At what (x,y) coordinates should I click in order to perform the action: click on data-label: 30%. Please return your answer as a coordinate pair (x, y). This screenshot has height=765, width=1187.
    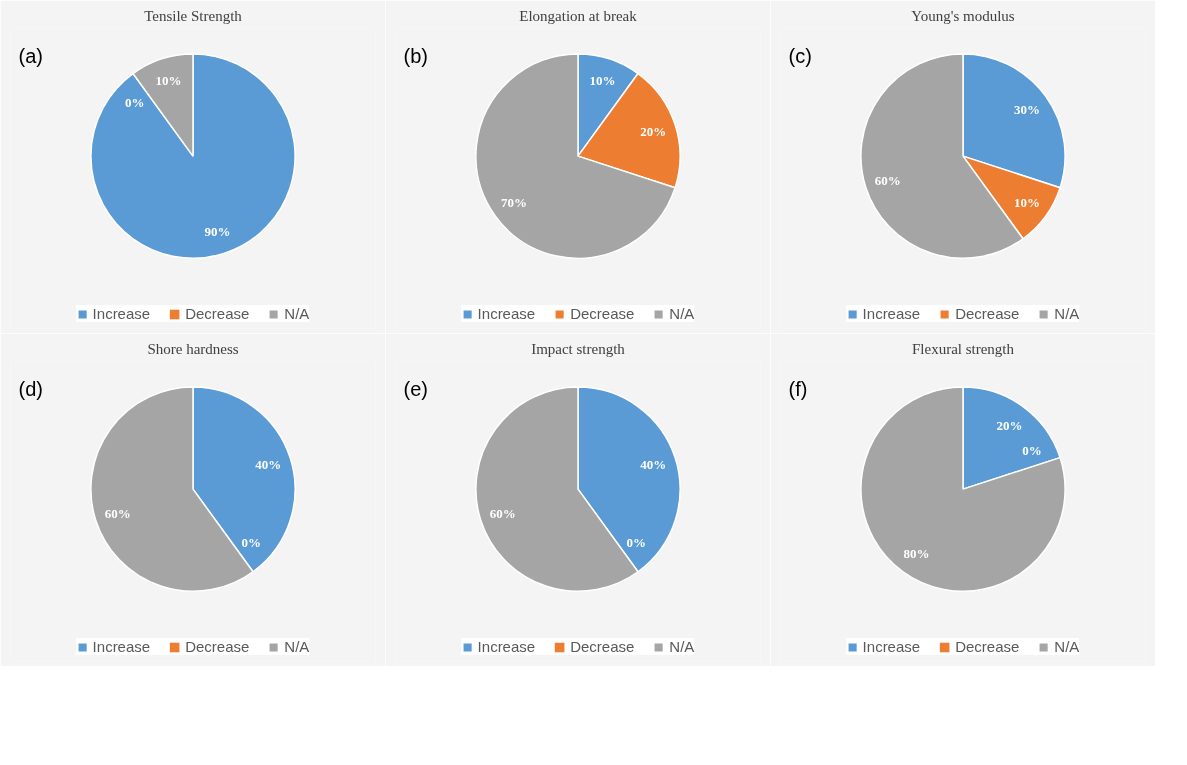
    Looking at the image, I should click on (1027, 110).